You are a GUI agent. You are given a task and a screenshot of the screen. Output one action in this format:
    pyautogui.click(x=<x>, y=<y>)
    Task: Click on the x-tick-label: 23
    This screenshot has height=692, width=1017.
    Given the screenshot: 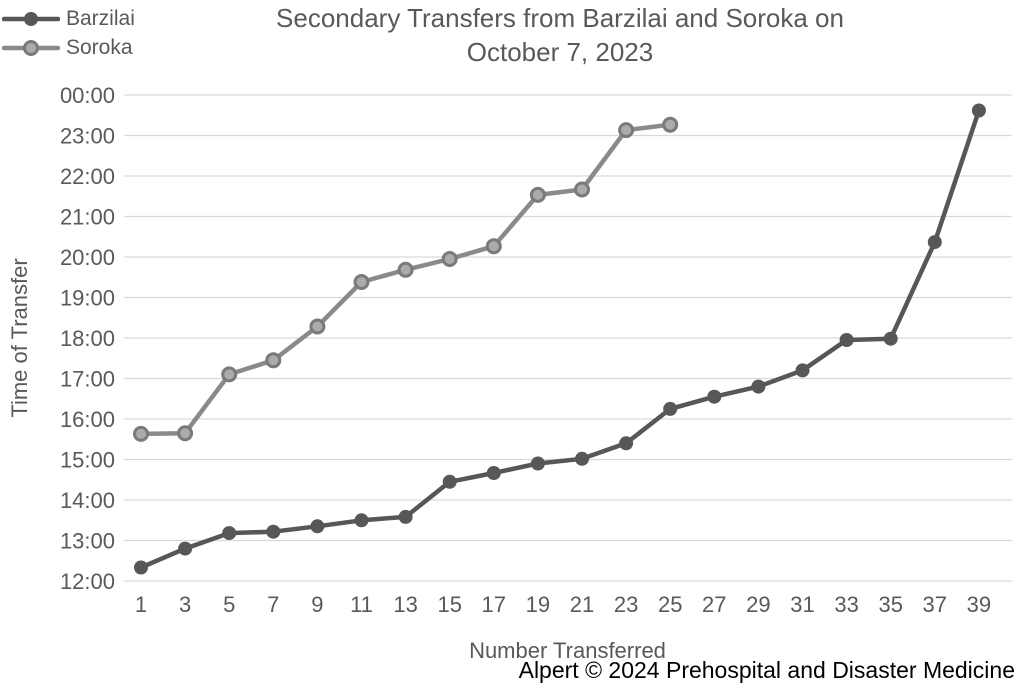 What is the action you would take?
    pyautogui.click(x=626, y=604)
    